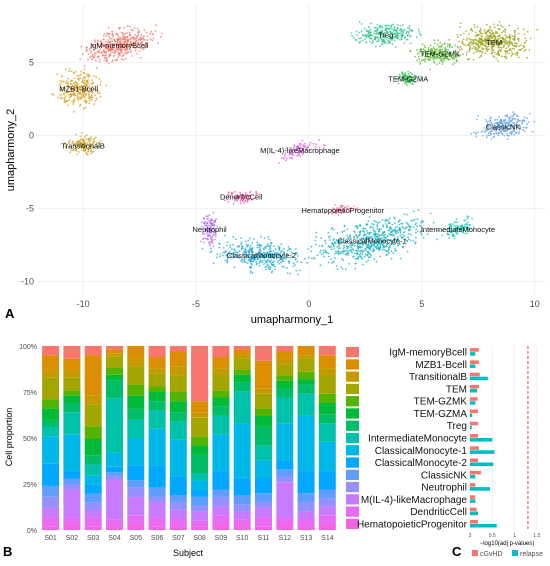  Describe the element at coordinates (421, 451) in the screenshot. I see `pvalue-category-label: ClassicalMonocyte-1` at that location.